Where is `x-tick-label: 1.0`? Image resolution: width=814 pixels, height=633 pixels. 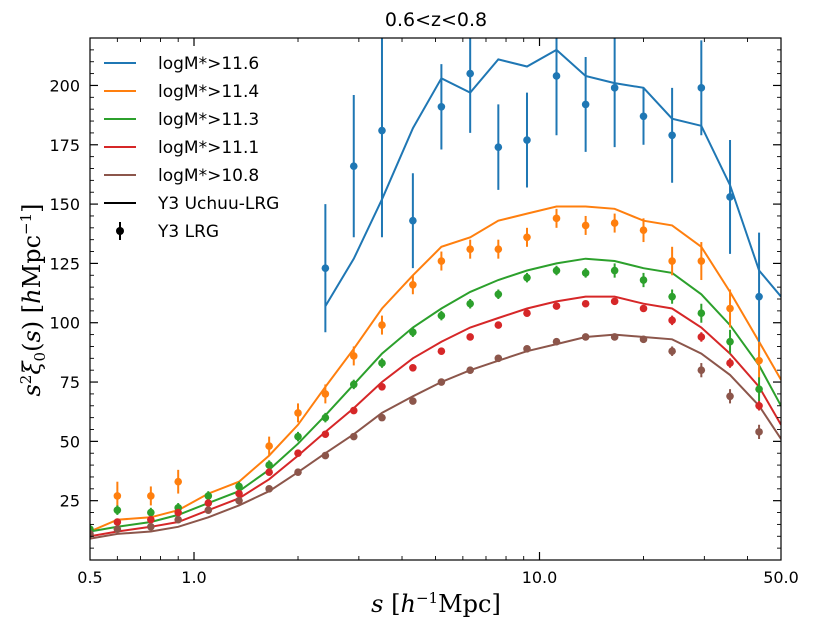
x-tick-label: 1.0 is located at coordinates (193, 577).